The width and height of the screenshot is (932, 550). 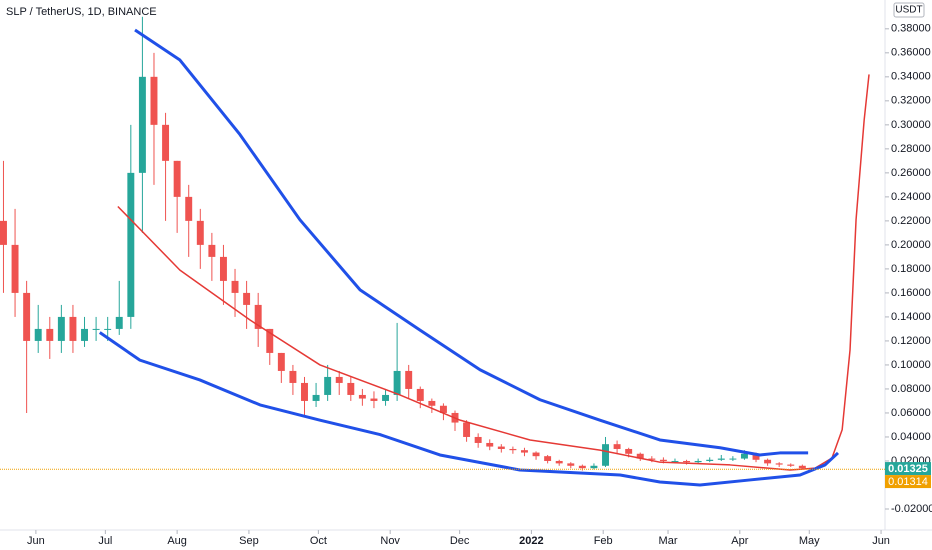 What do you see at coordinates (603, 541) in the screenshot?
I see `x-tick-label: Feb` at bounding box center [603, 541].